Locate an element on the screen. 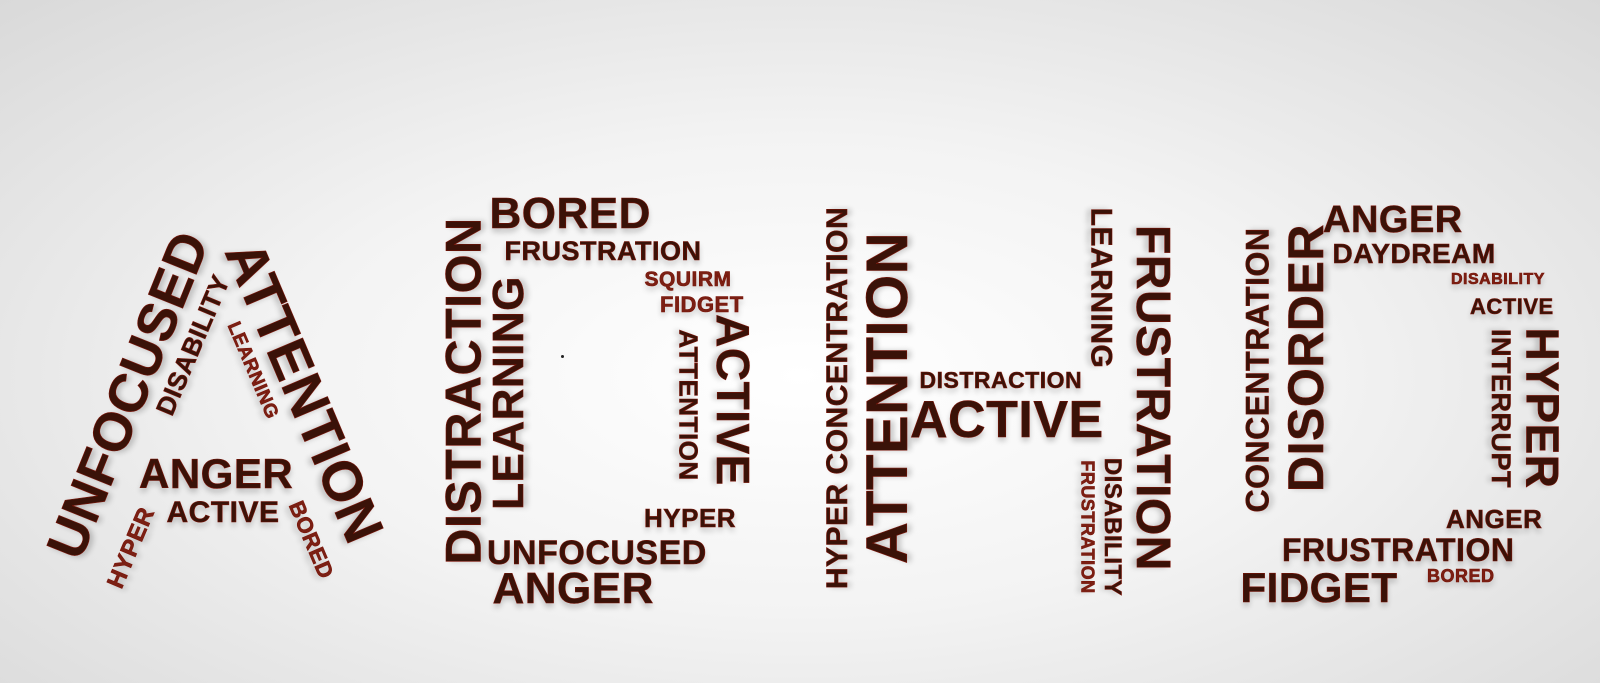 The image size is (1600, 683). word-d1-squirm: SQUIRM is located at coordinates (688, 279).